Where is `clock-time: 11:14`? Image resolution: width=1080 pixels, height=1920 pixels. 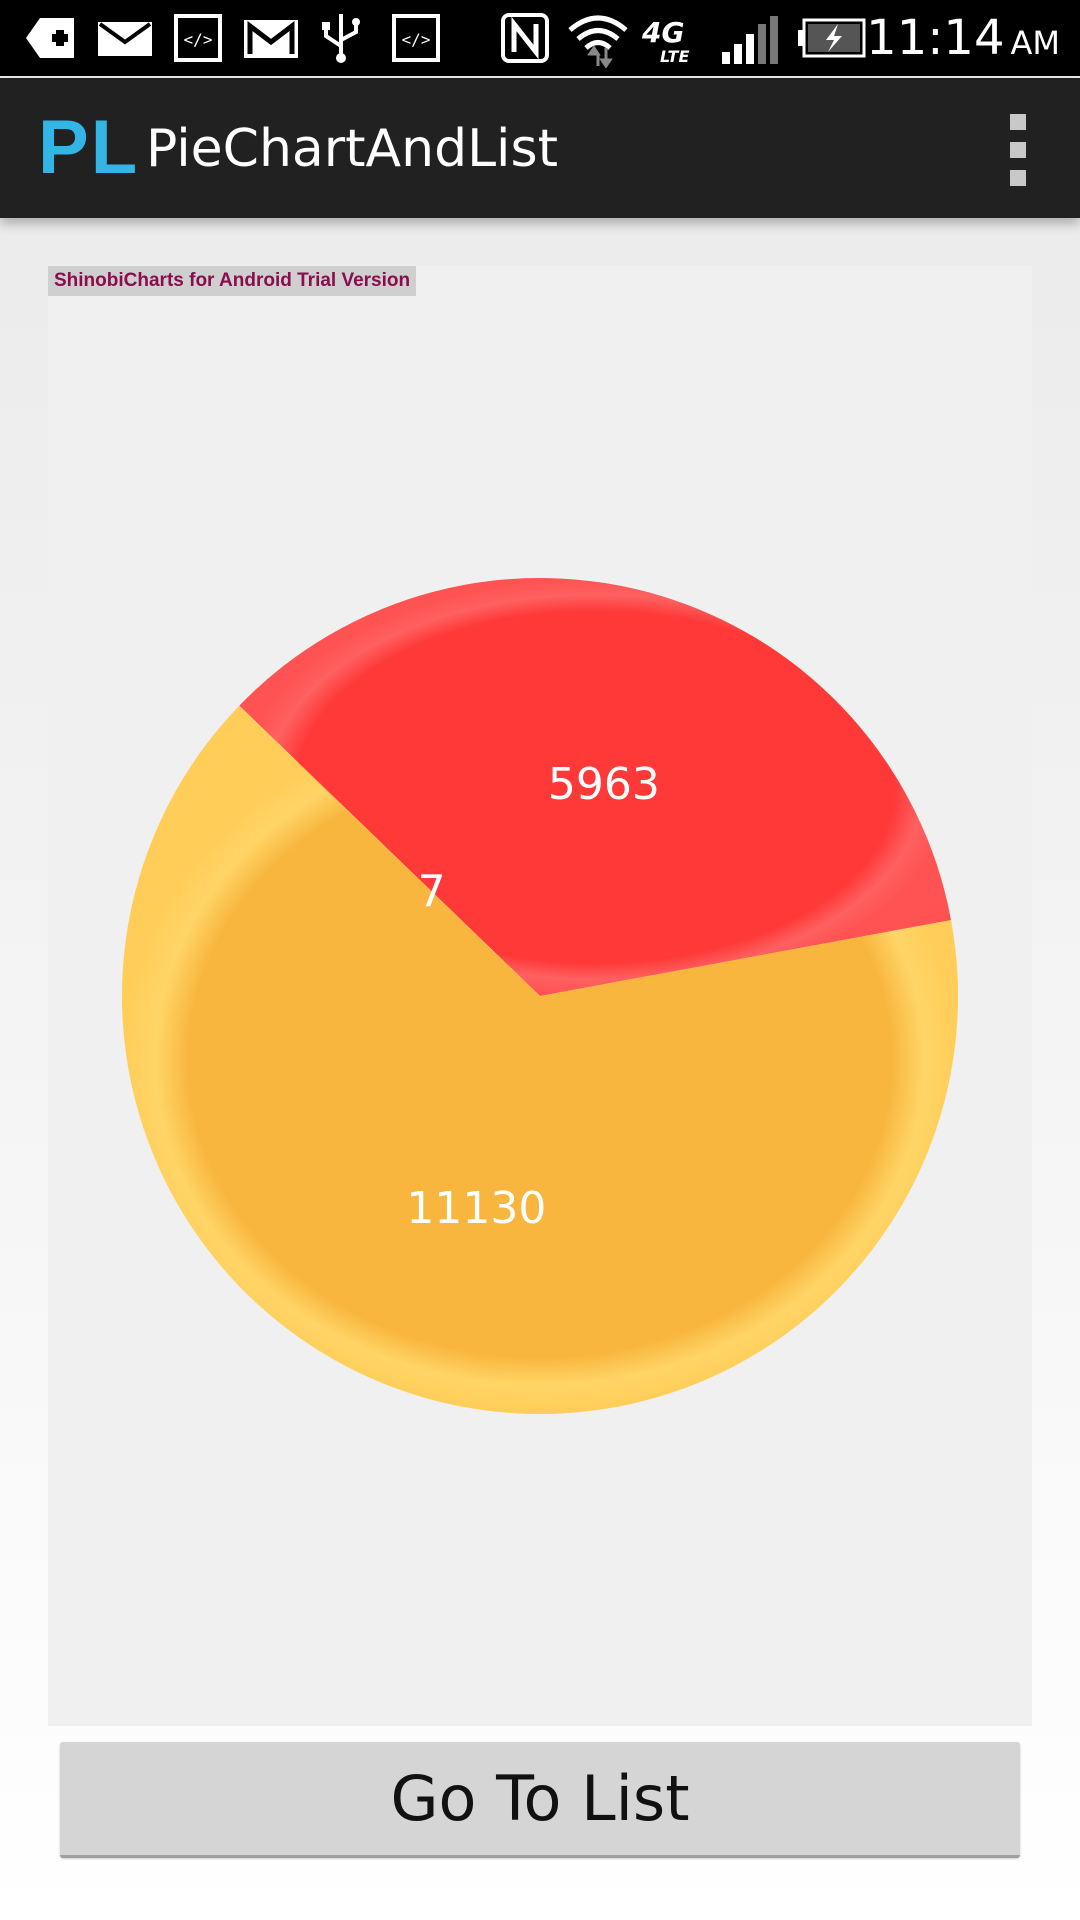
clock-time: 11:14 is located at coordinates (935, 38).